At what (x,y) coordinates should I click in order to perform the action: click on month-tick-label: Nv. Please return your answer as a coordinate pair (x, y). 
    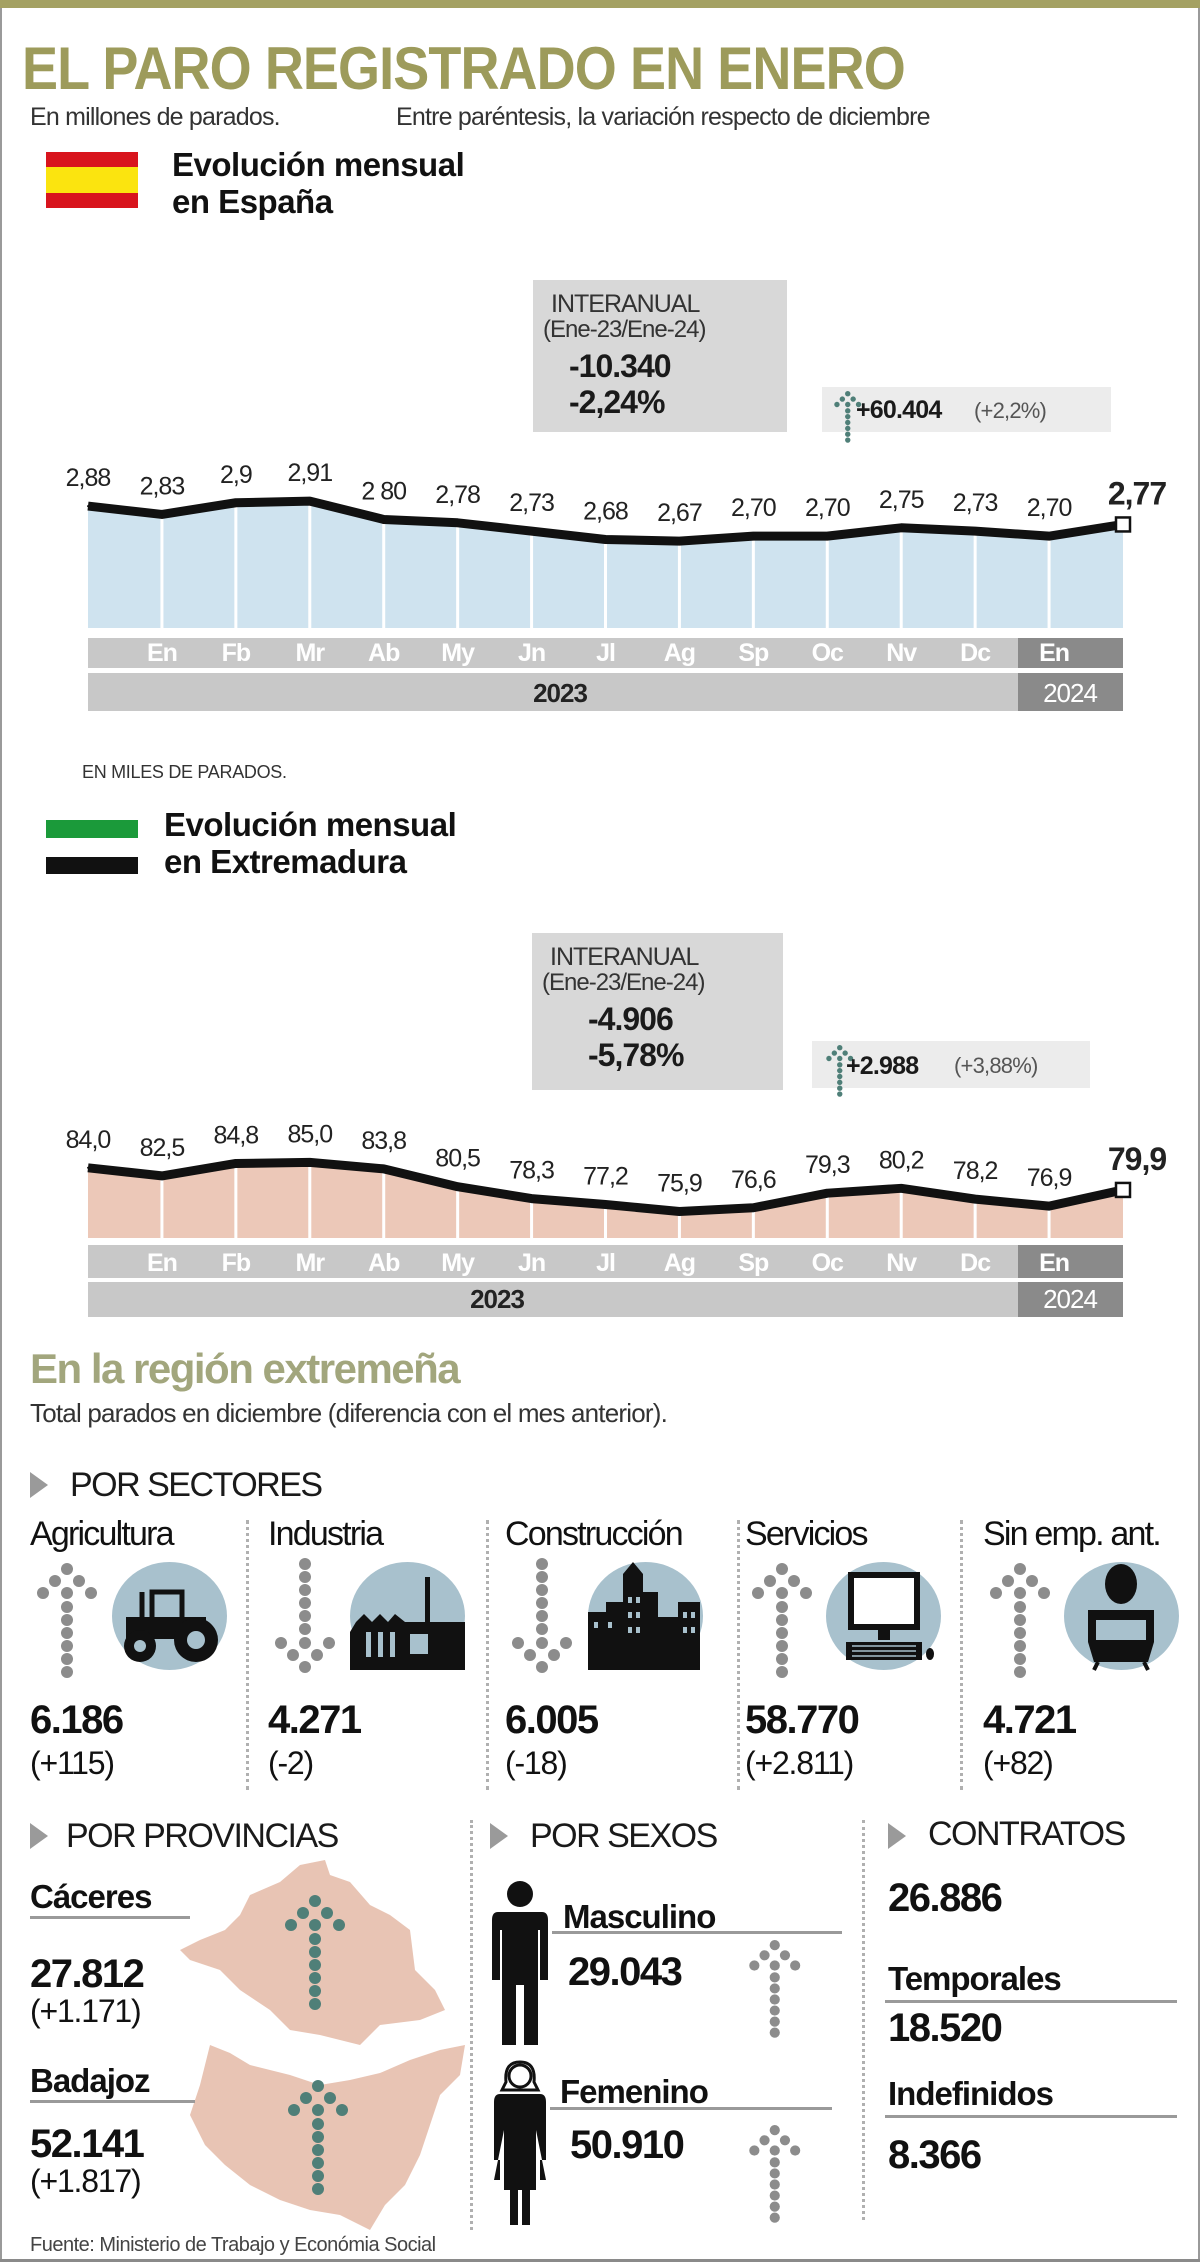
    Looking at the image, I should click on (901, 653).